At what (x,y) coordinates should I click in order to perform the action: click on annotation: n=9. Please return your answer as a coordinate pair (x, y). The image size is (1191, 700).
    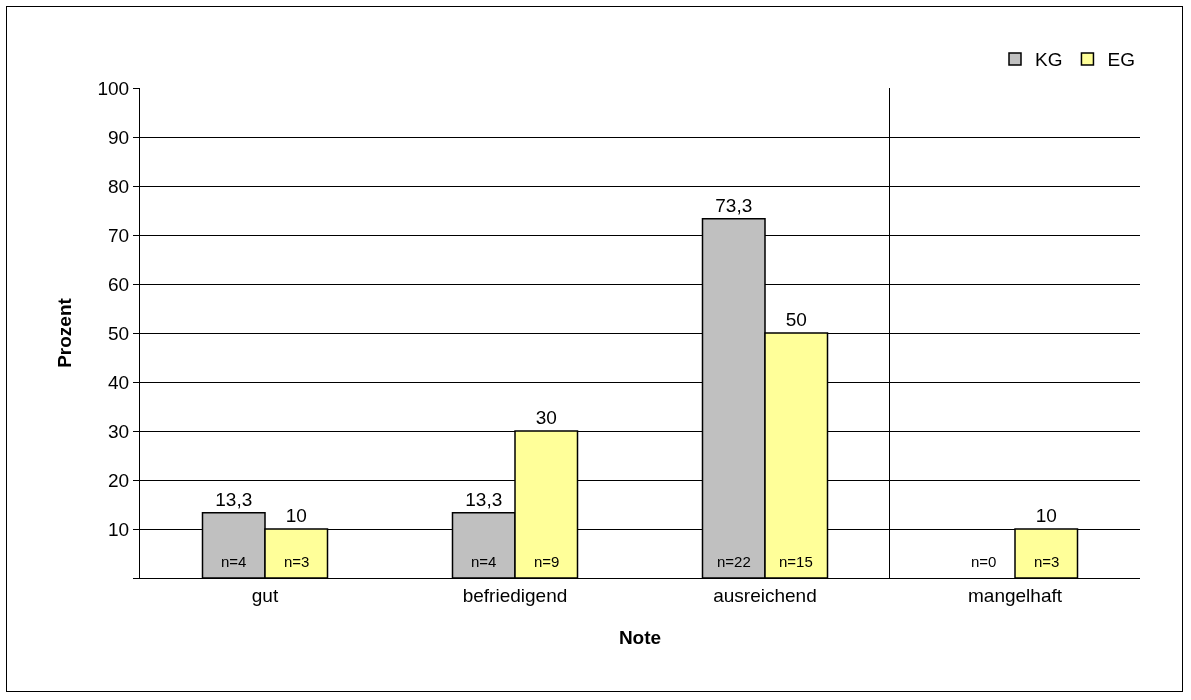
    Looking at the image, I should click on (547, 561).